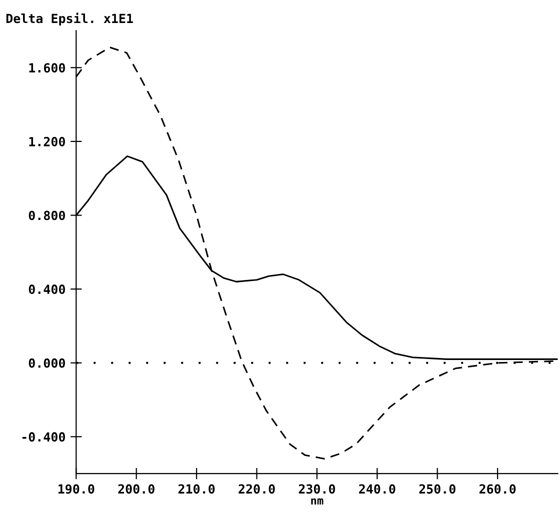  What do you see at coordinates (317, 501) in the screenshot?
I see `x-axis-title: nm` at bounding box center [317, 501].